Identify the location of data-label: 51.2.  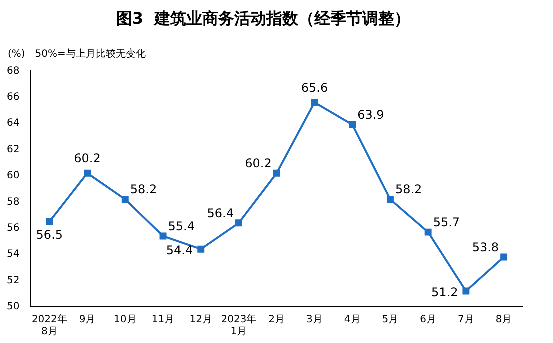
(444, 292).